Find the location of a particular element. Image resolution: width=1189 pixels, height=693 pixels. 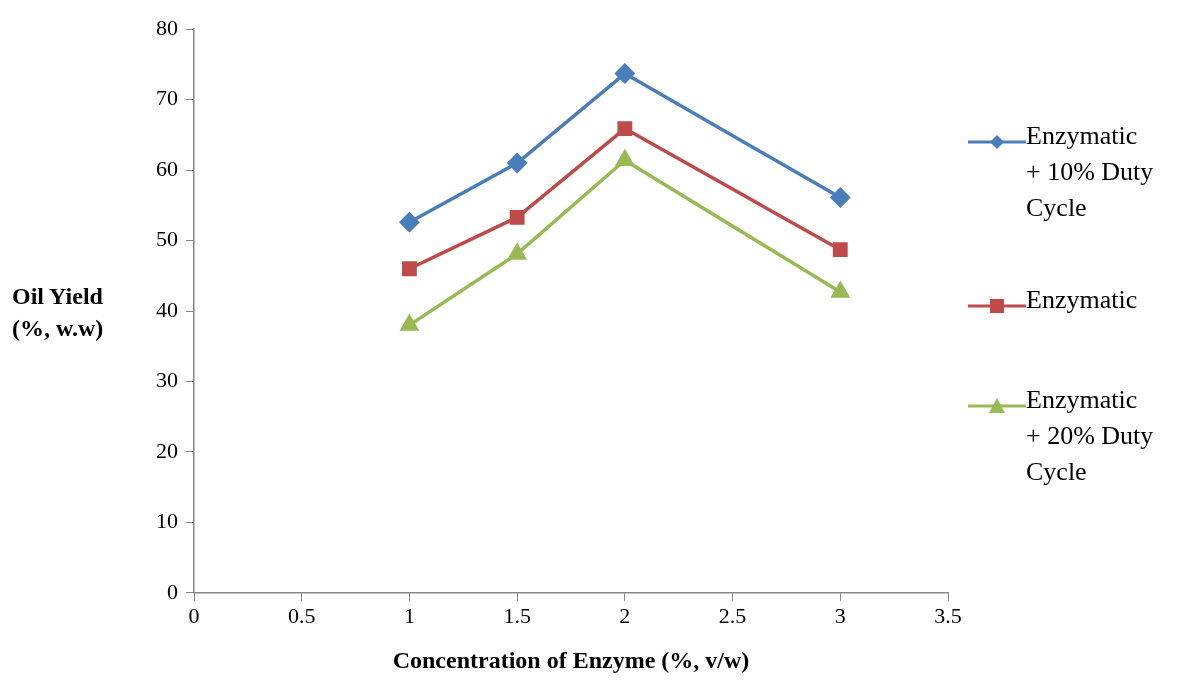

legend-label: Enzymatic + 10% Duty Cycle is located at coordinates (1090, 172).